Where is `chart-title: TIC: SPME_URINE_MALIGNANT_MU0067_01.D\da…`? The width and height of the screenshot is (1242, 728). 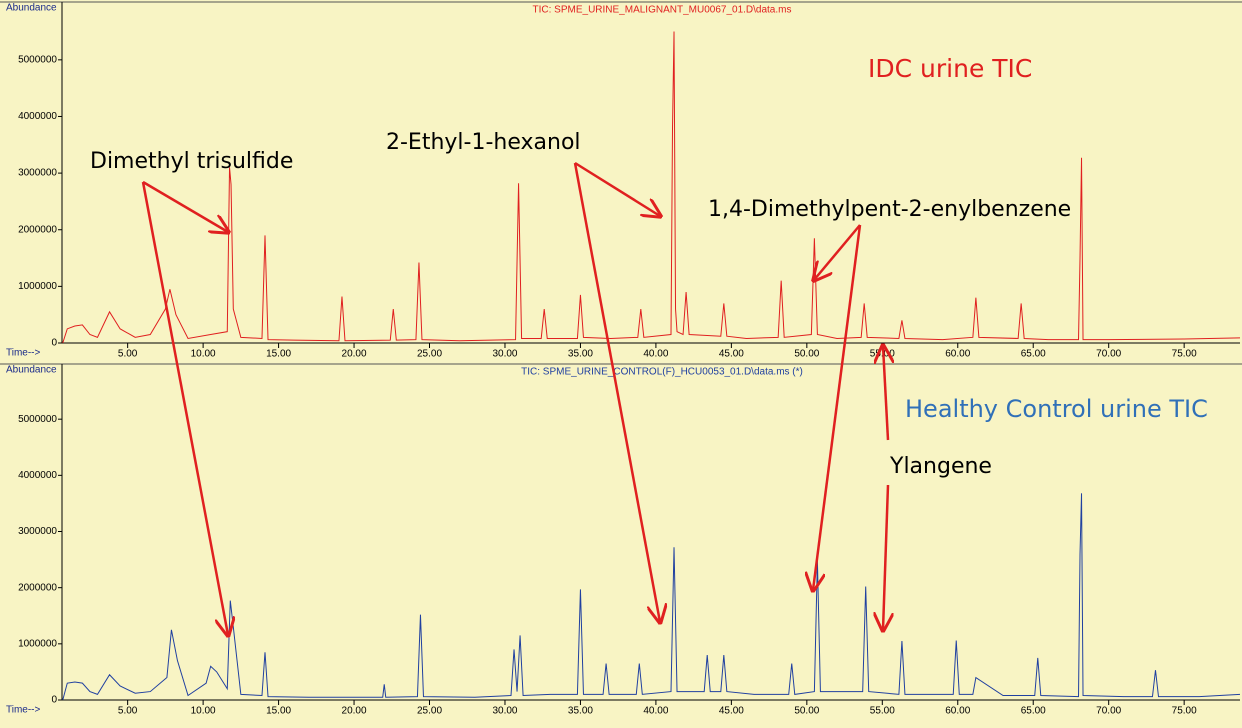 chart-title: TIC: SPME_URINE_MALIGNANT_MU0067_01.D\da… is located at coordinates (662, 10).